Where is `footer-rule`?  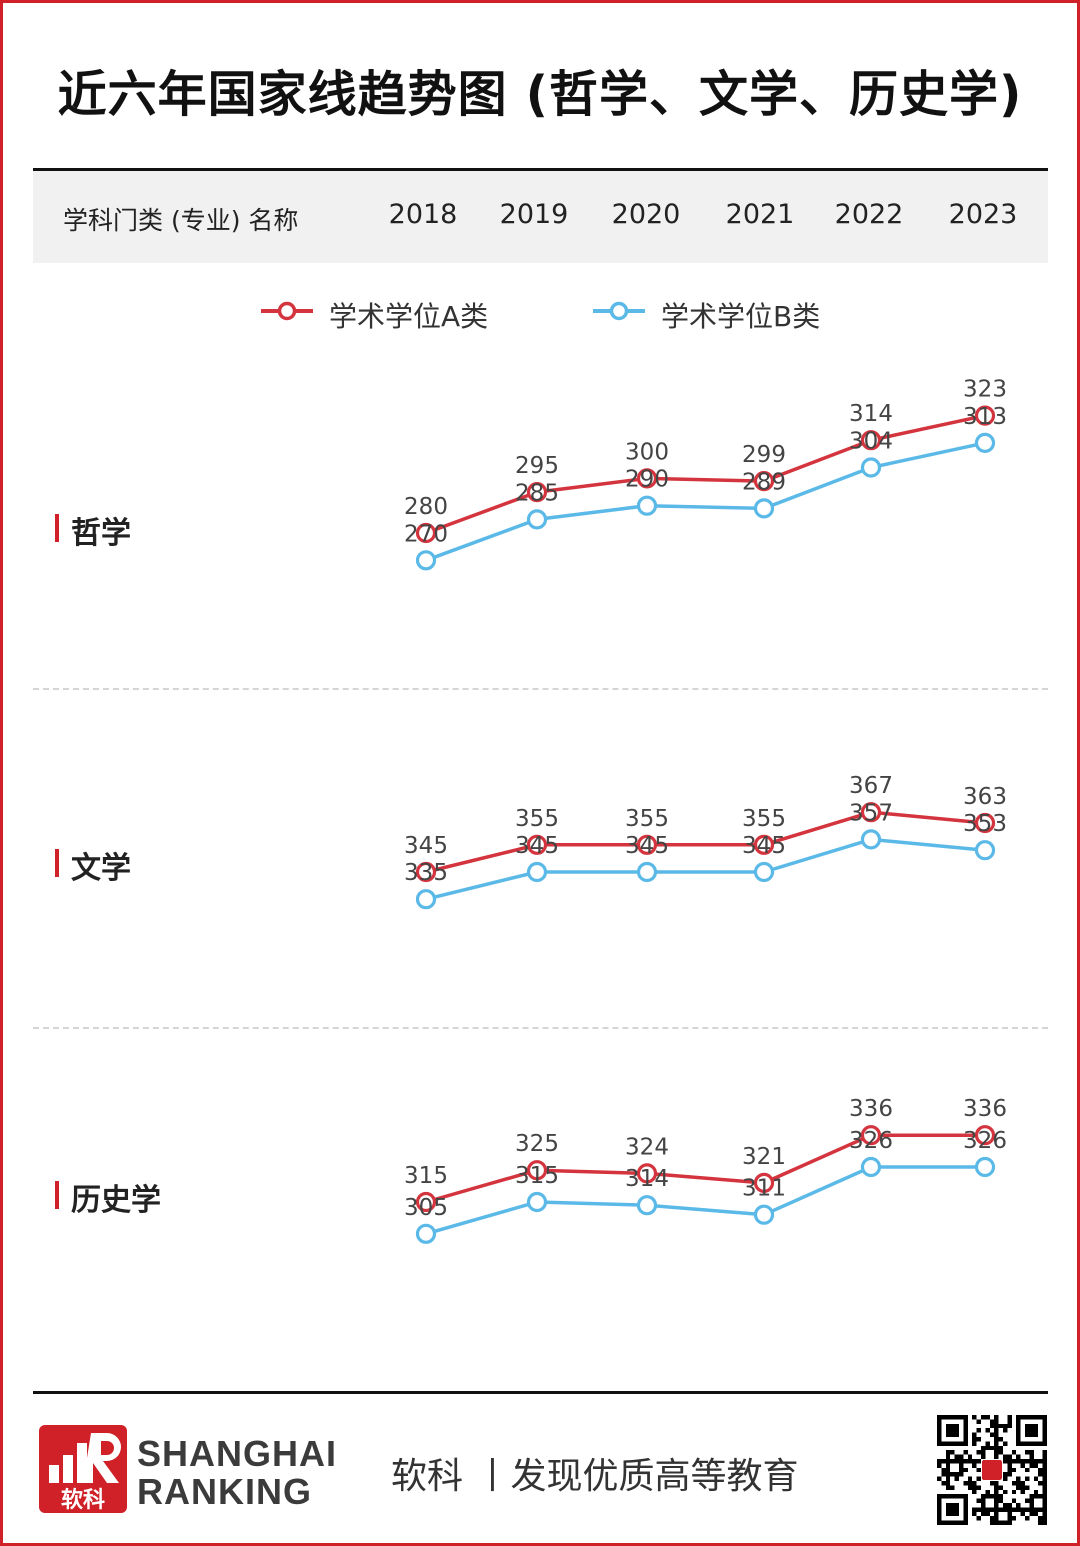 footer-rule is located at coordinates (540, 1392).